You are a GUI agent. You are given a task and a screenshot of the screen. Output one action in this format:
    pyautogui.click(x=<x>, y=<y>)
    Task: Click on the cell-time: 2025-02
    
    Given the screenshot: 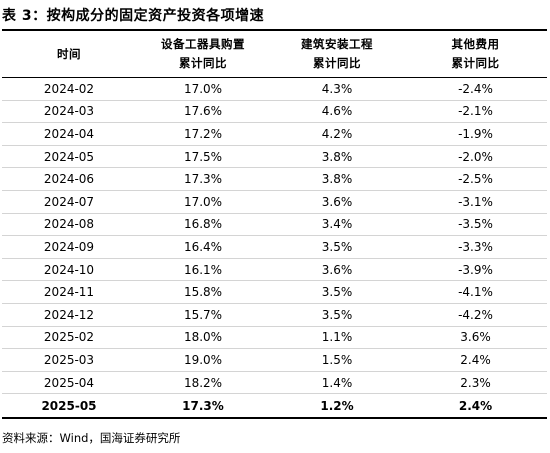 What is the action you would take?
    pyautogui.click(x=69, y=337)
    